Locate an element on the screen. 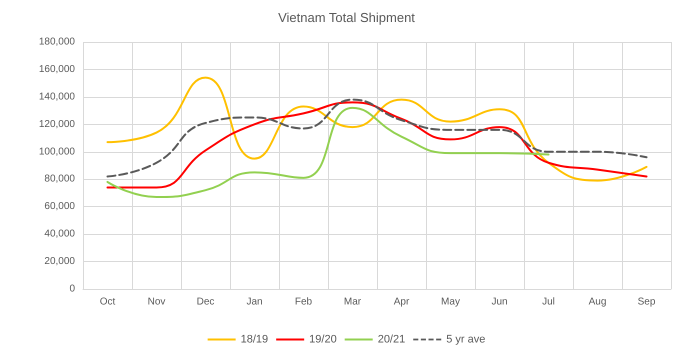 The image size is (693, 354). legend-label: 20/21 is located at coordinates (392, 340).